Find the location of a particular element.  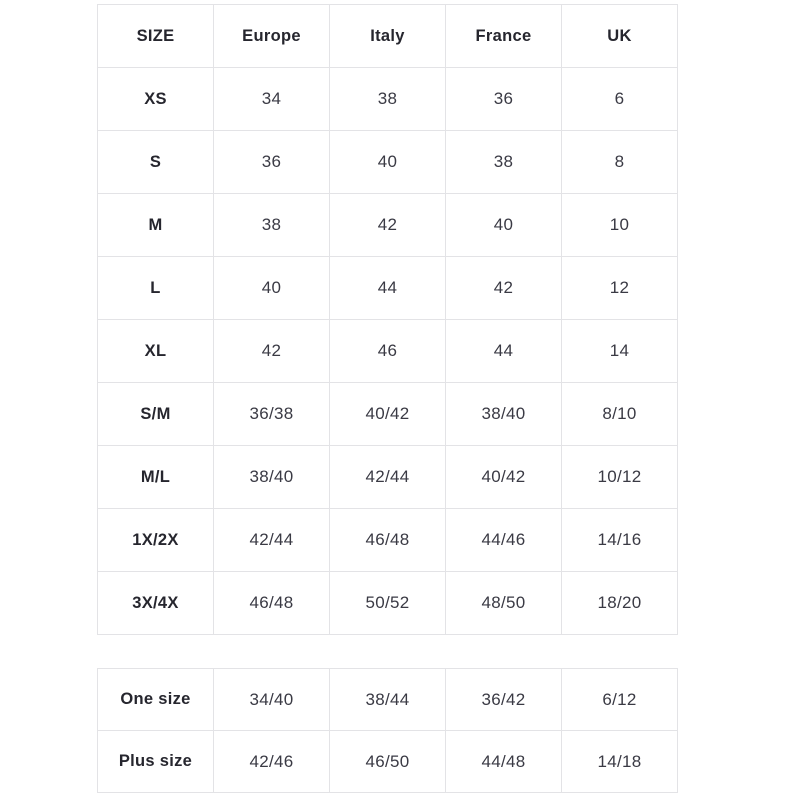

size-value-cell: 46/50 is located at coordinates (387, 761).